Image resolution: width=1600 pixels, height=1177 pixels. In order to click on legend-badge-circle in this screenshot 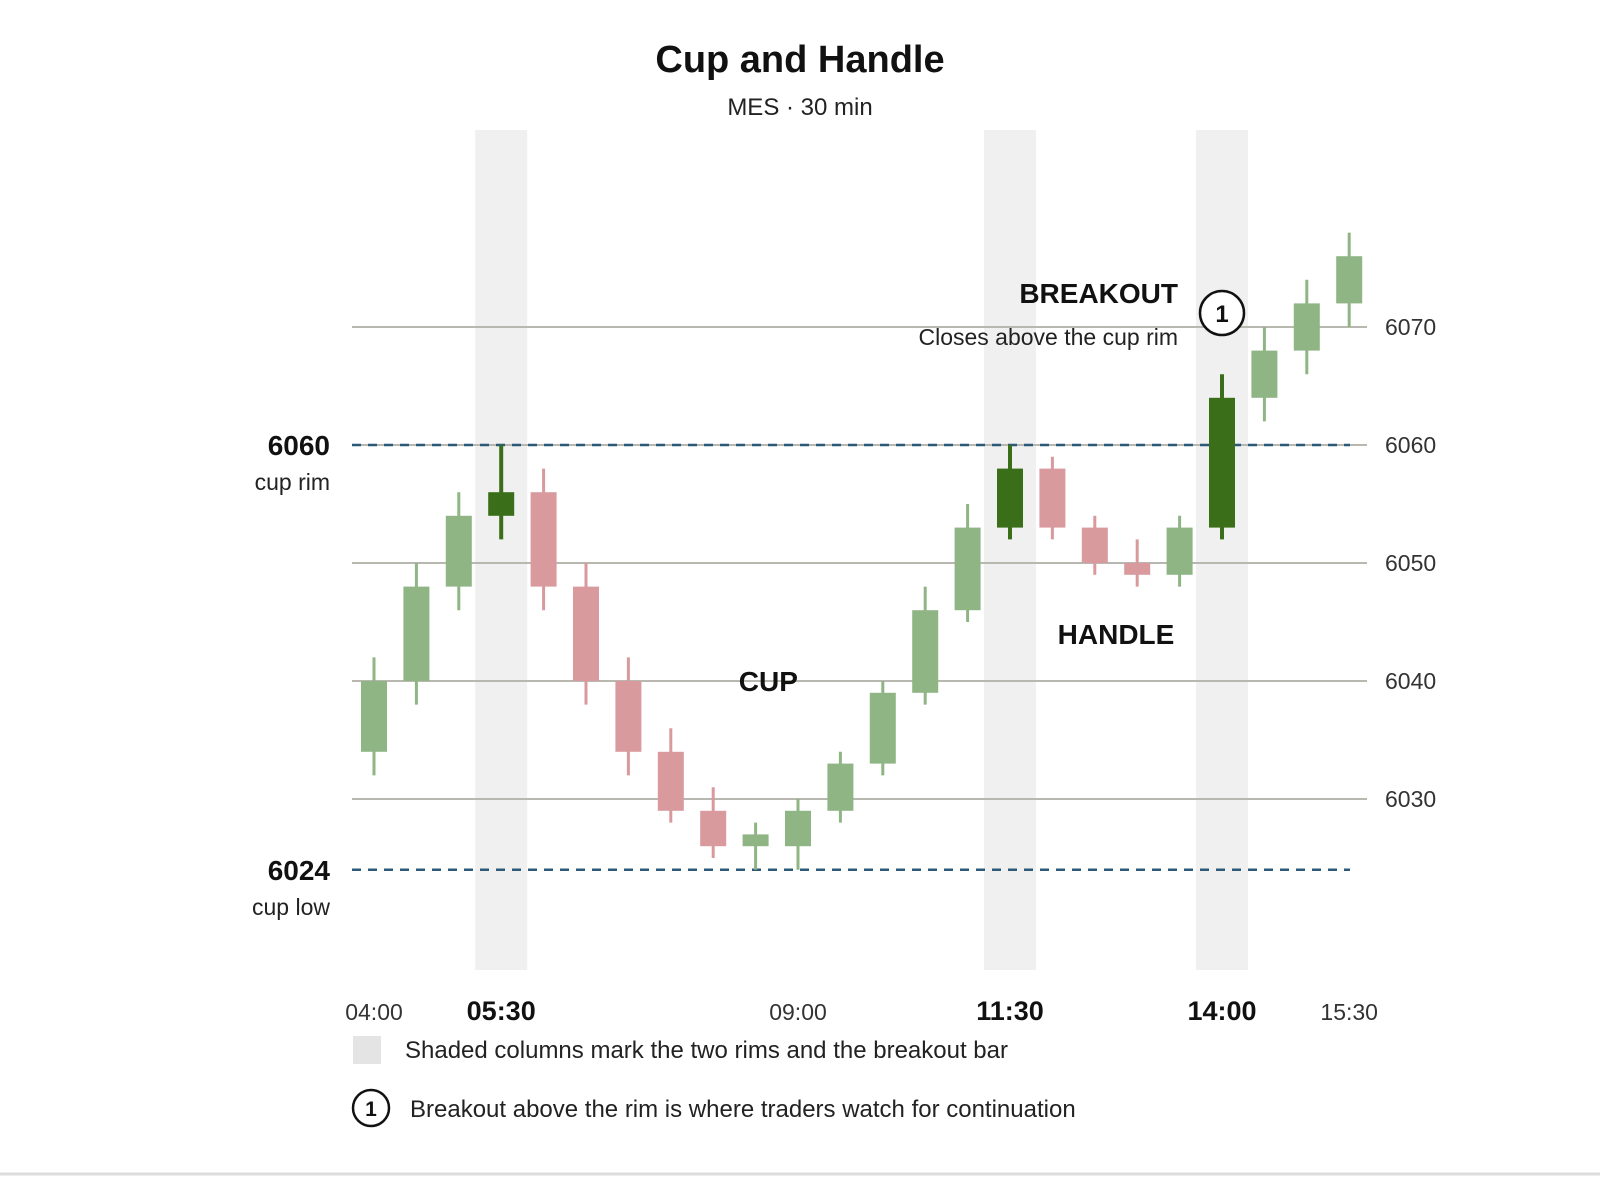, I will do `click(371, 1108)`.